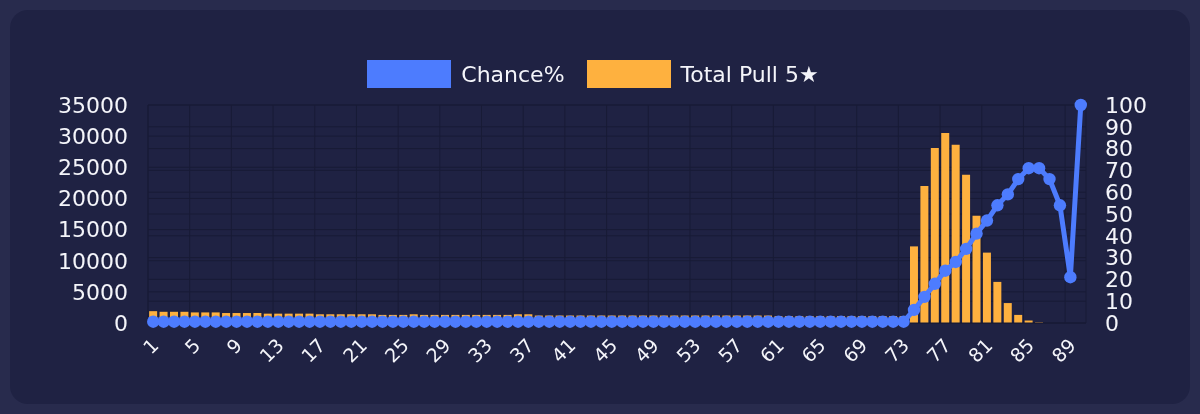 This screenshot has height=414, width=1200. What do you see at coordinates (313, 350) in the screenshot?
I see `x-tick-label: 17` at bounding box center [313, 350].